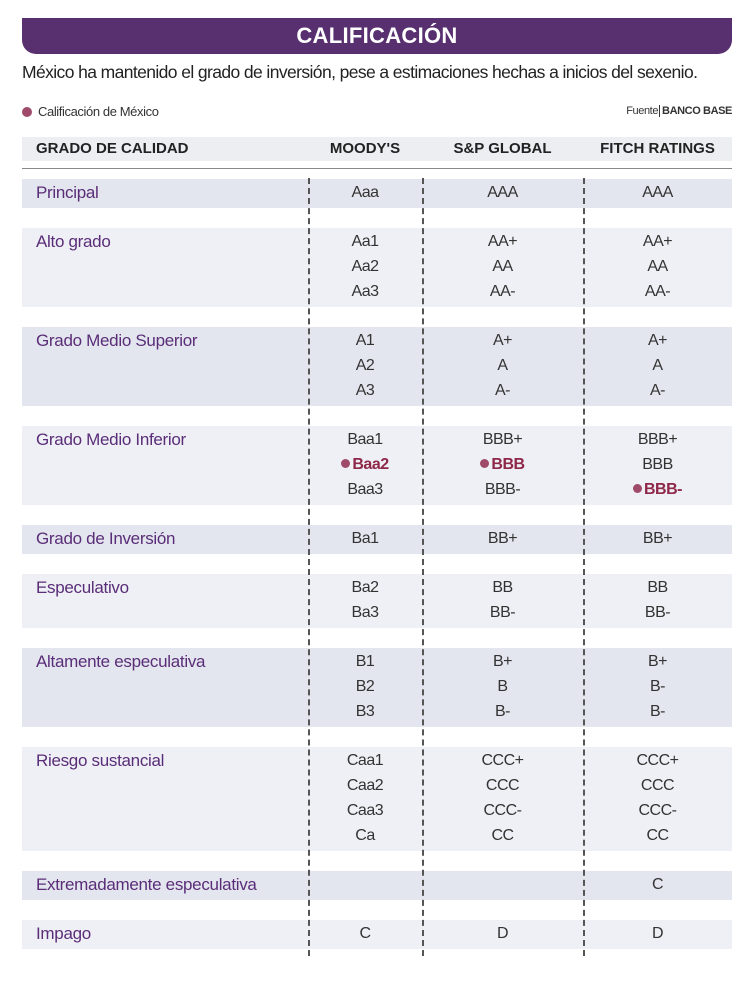  I want to click on table-row: Grado de Inversión Ba1 BB+ BB+, so click(377, 539).